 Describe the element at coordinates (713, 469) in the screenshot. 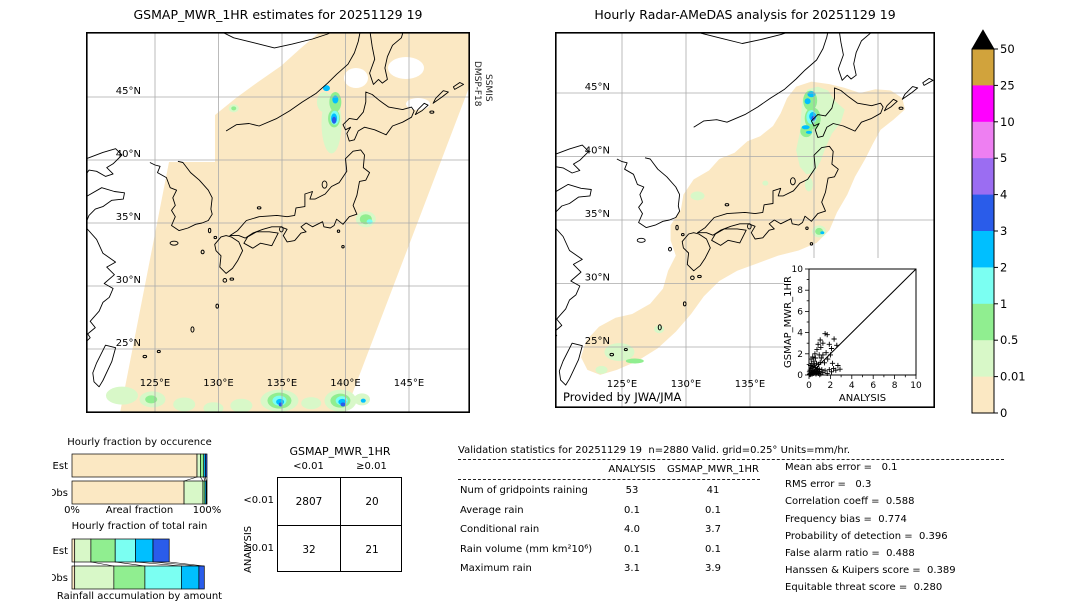

I see `validation-col-header: GSMAP_MWR_1HR` at that location.